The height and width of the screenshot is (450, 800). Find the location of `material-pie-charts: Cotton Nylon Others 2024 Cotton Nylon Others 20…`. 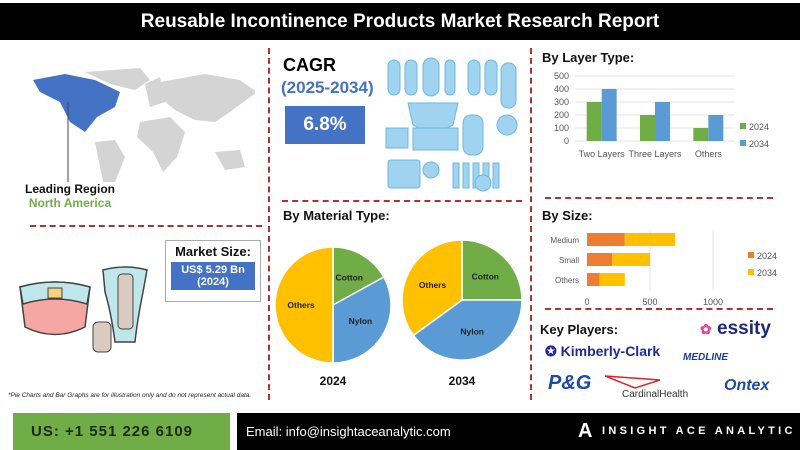

material-pie-charts: Cotton Nylon Others 2024 Cotton Nylon Others 20… is located at coordinates (398, 313).